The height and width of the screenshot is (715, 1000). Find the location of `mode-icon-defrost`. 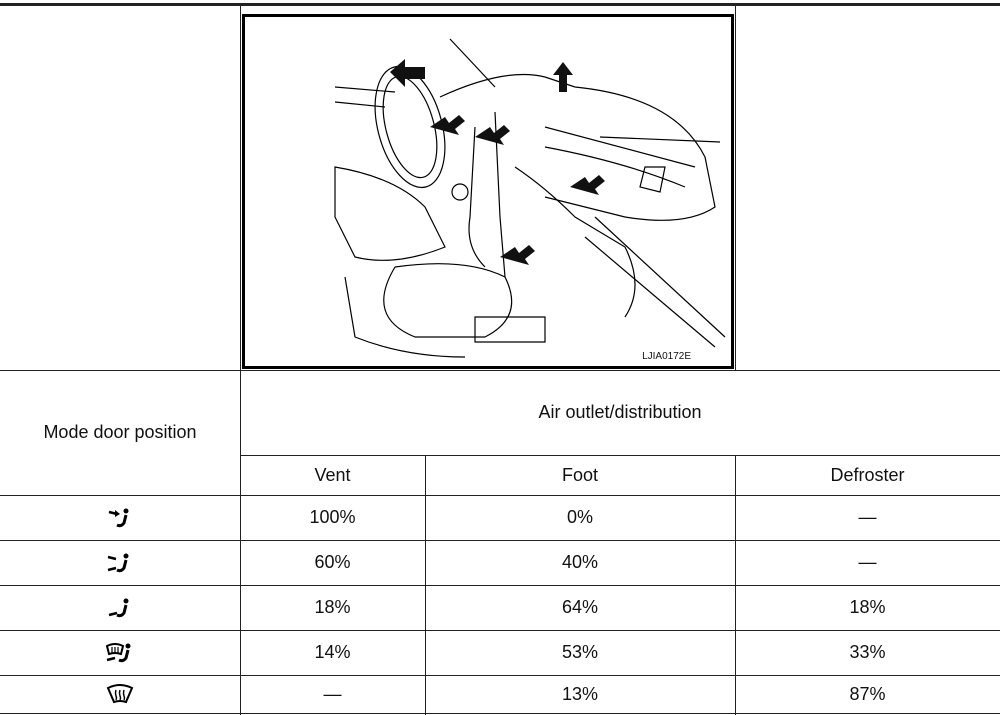

mode-icon-defrost is located at coordinates (120, 694).